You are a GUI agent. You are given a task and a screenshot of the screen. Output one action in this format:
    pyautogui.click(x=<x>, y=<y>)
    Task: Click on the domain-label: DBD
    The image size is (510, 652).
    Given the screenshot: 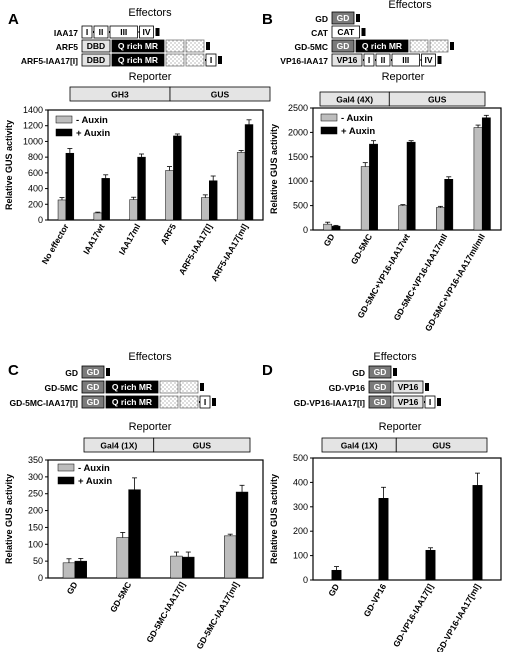 What is the action you would take?
    pyautogui.click(x=96, y=46)
    